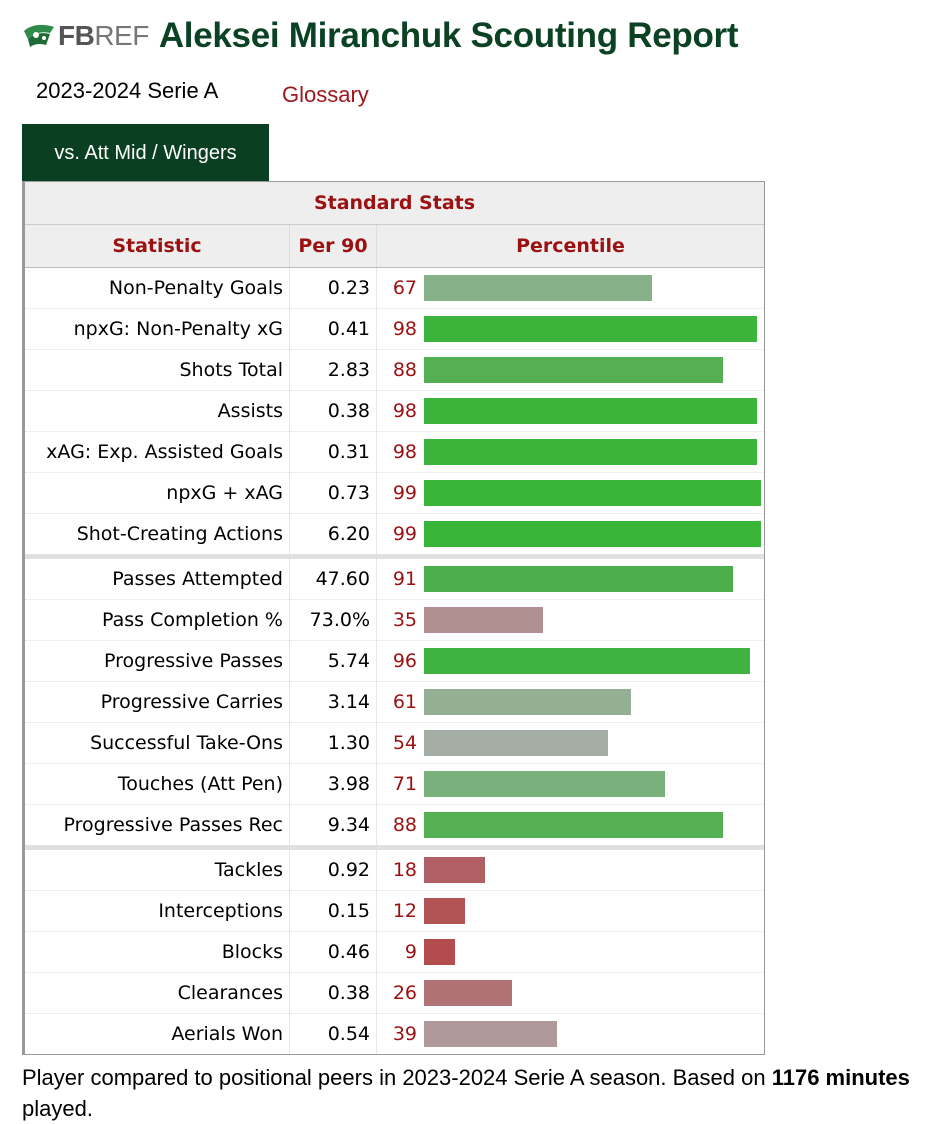  I want to click on percentile-cell: 26, so click(570, 993).